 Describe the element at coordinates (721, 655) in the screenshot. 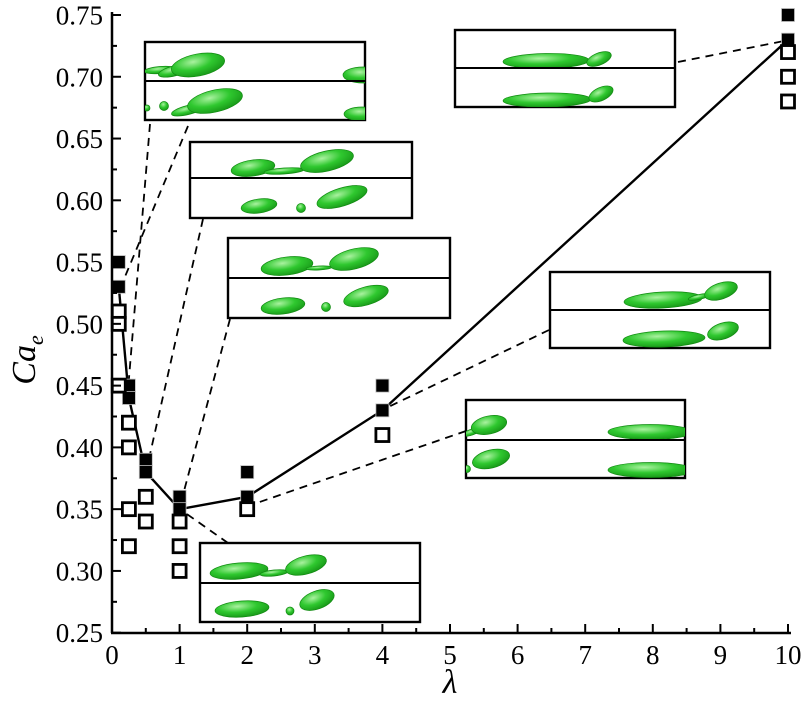

I see `x-tick-label: 9` at that location.